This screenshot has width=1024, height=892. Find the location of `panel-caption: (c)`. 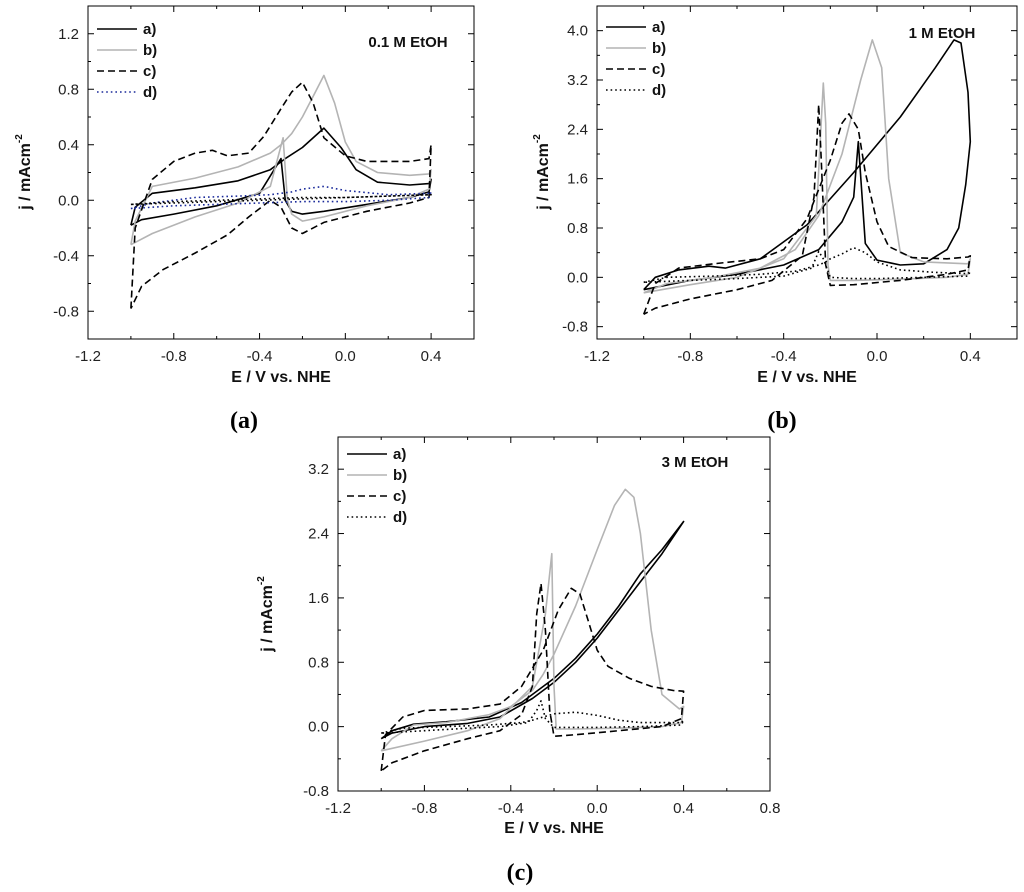

panel-caption: (c) is located at coordinates (520, 873).